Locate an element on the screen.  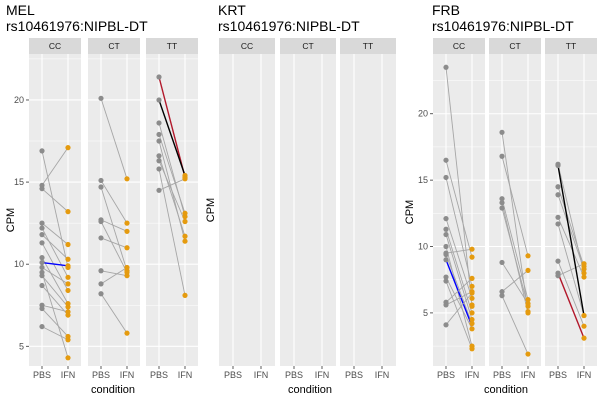
krt-strip-label-2: TT is located at coordinates (368, 46).